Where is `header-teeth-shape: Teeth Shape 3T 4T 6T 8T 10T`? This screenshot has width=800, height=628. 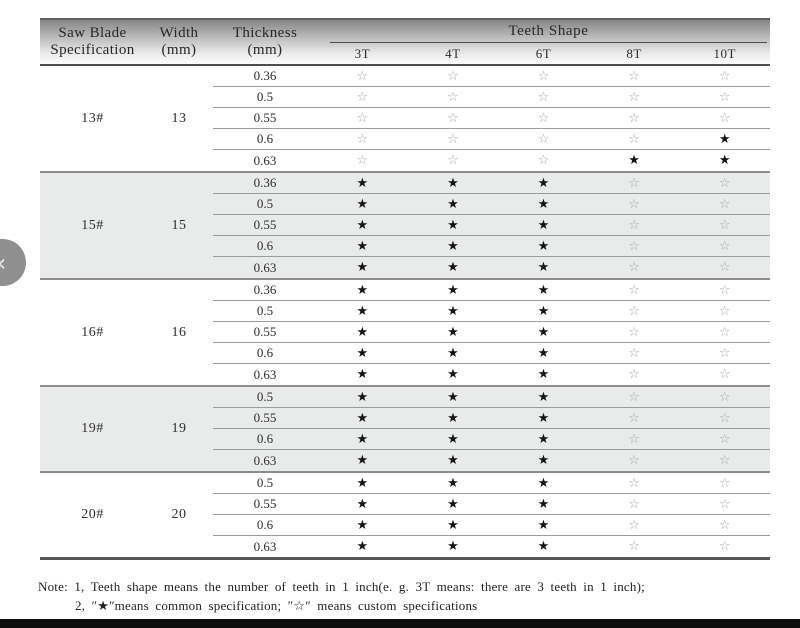 header-teeth-shape: Teeth Shape 3T 4T 6T 8T 10T is located at coordinates (543, 42).